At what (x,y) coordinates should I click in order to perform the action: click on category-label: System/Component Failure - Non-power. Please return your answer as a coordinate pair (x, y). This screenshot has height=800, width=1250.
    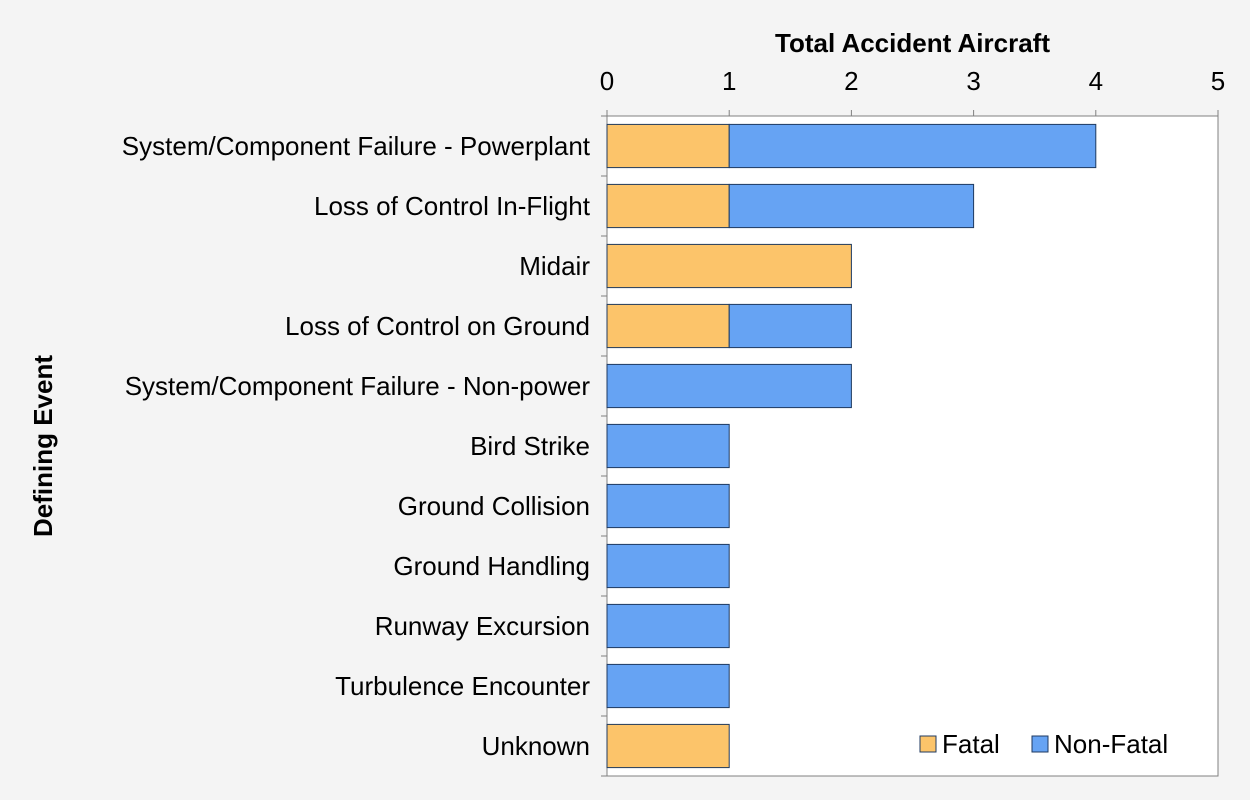
    Looking at the image, I should click on (358, 386).